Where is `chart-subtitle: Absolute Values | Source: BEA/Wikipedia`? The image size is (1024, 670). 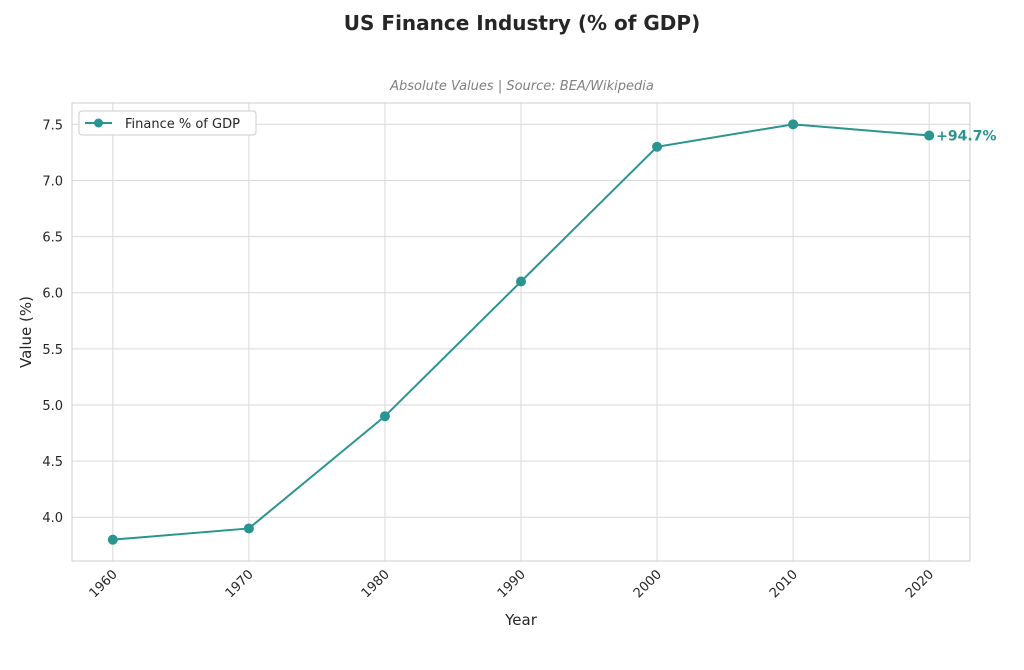
chart-subtitle: Absolute Values | Source: BEA/Wikipedia is located at coordinates (521, 86).